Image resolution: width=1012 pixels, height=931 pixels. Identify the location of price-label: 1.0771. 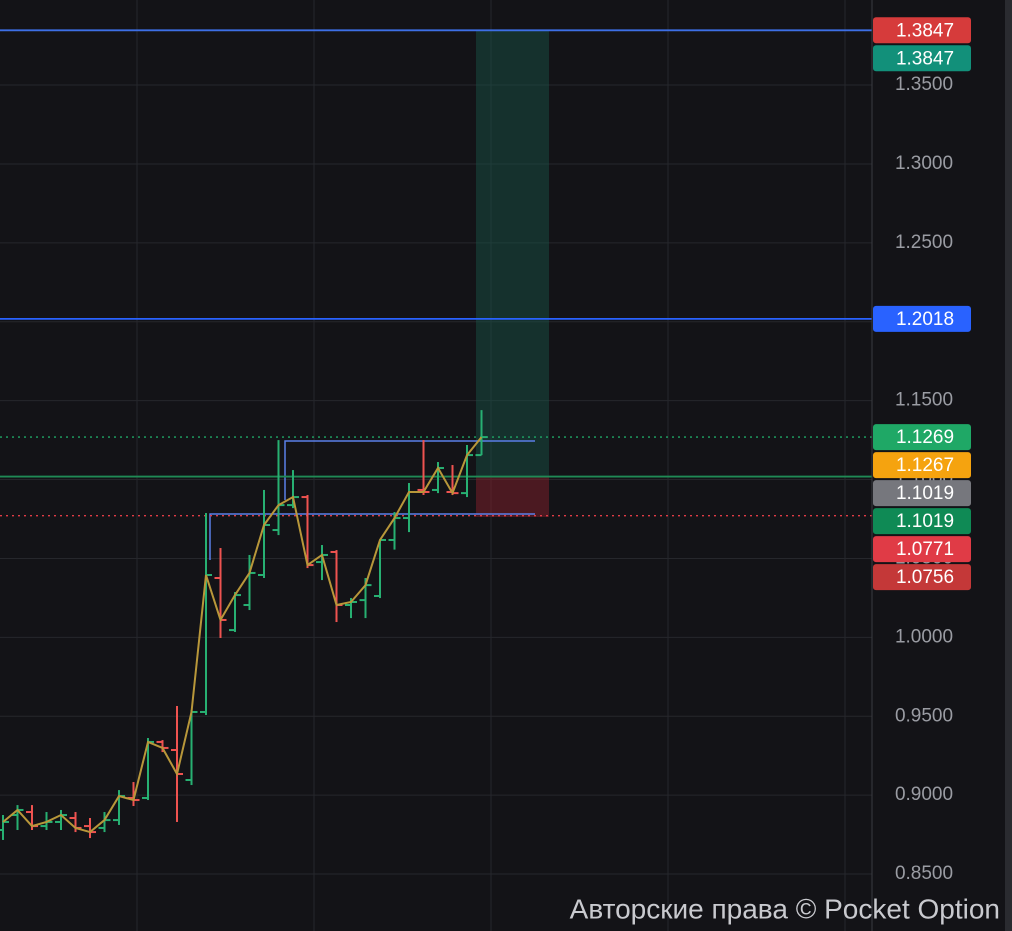
(925, 549).